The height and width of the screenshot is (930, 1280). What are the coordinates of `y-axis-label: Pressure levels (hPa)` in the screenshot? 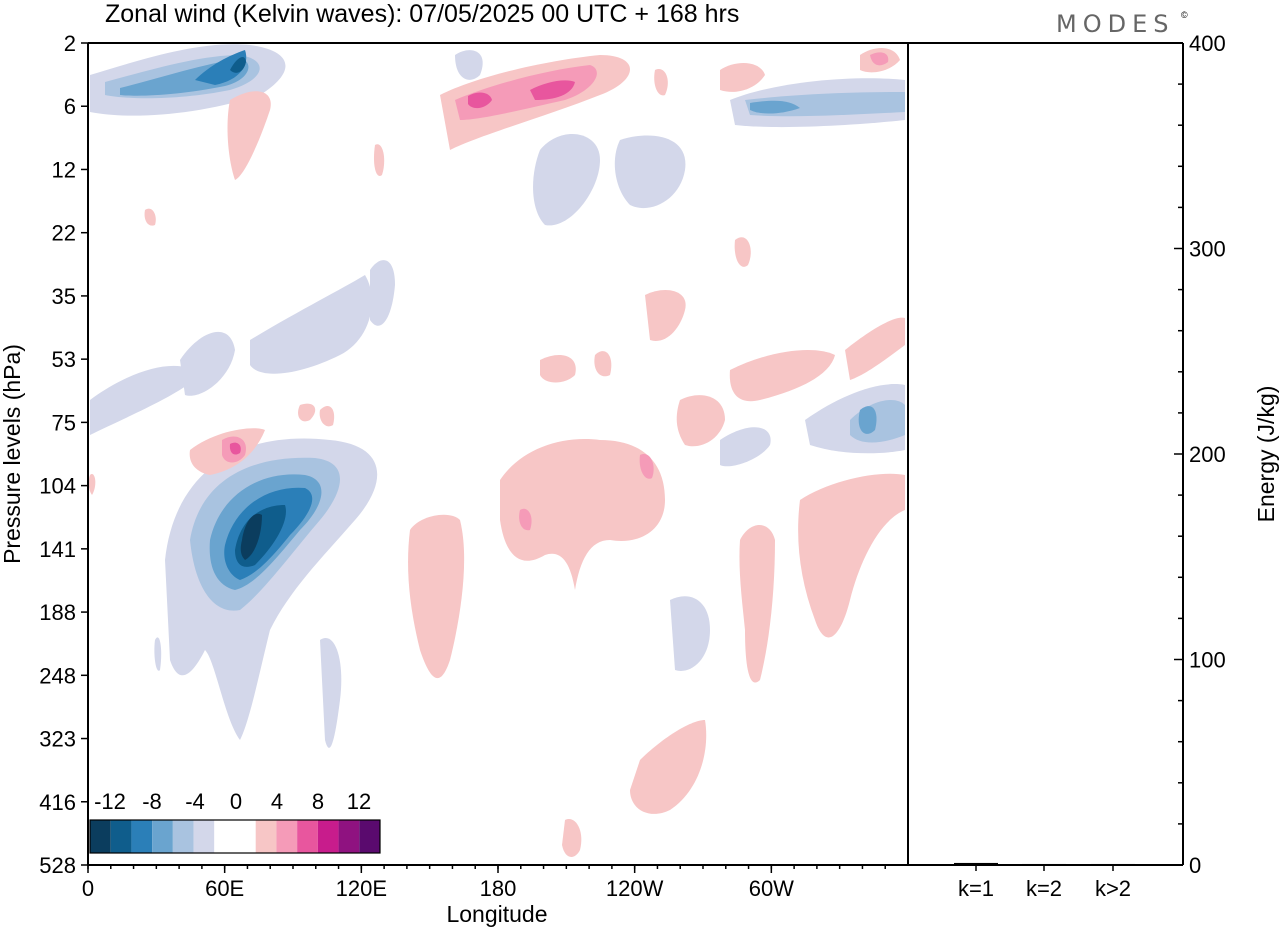 It's located at (12, 454).